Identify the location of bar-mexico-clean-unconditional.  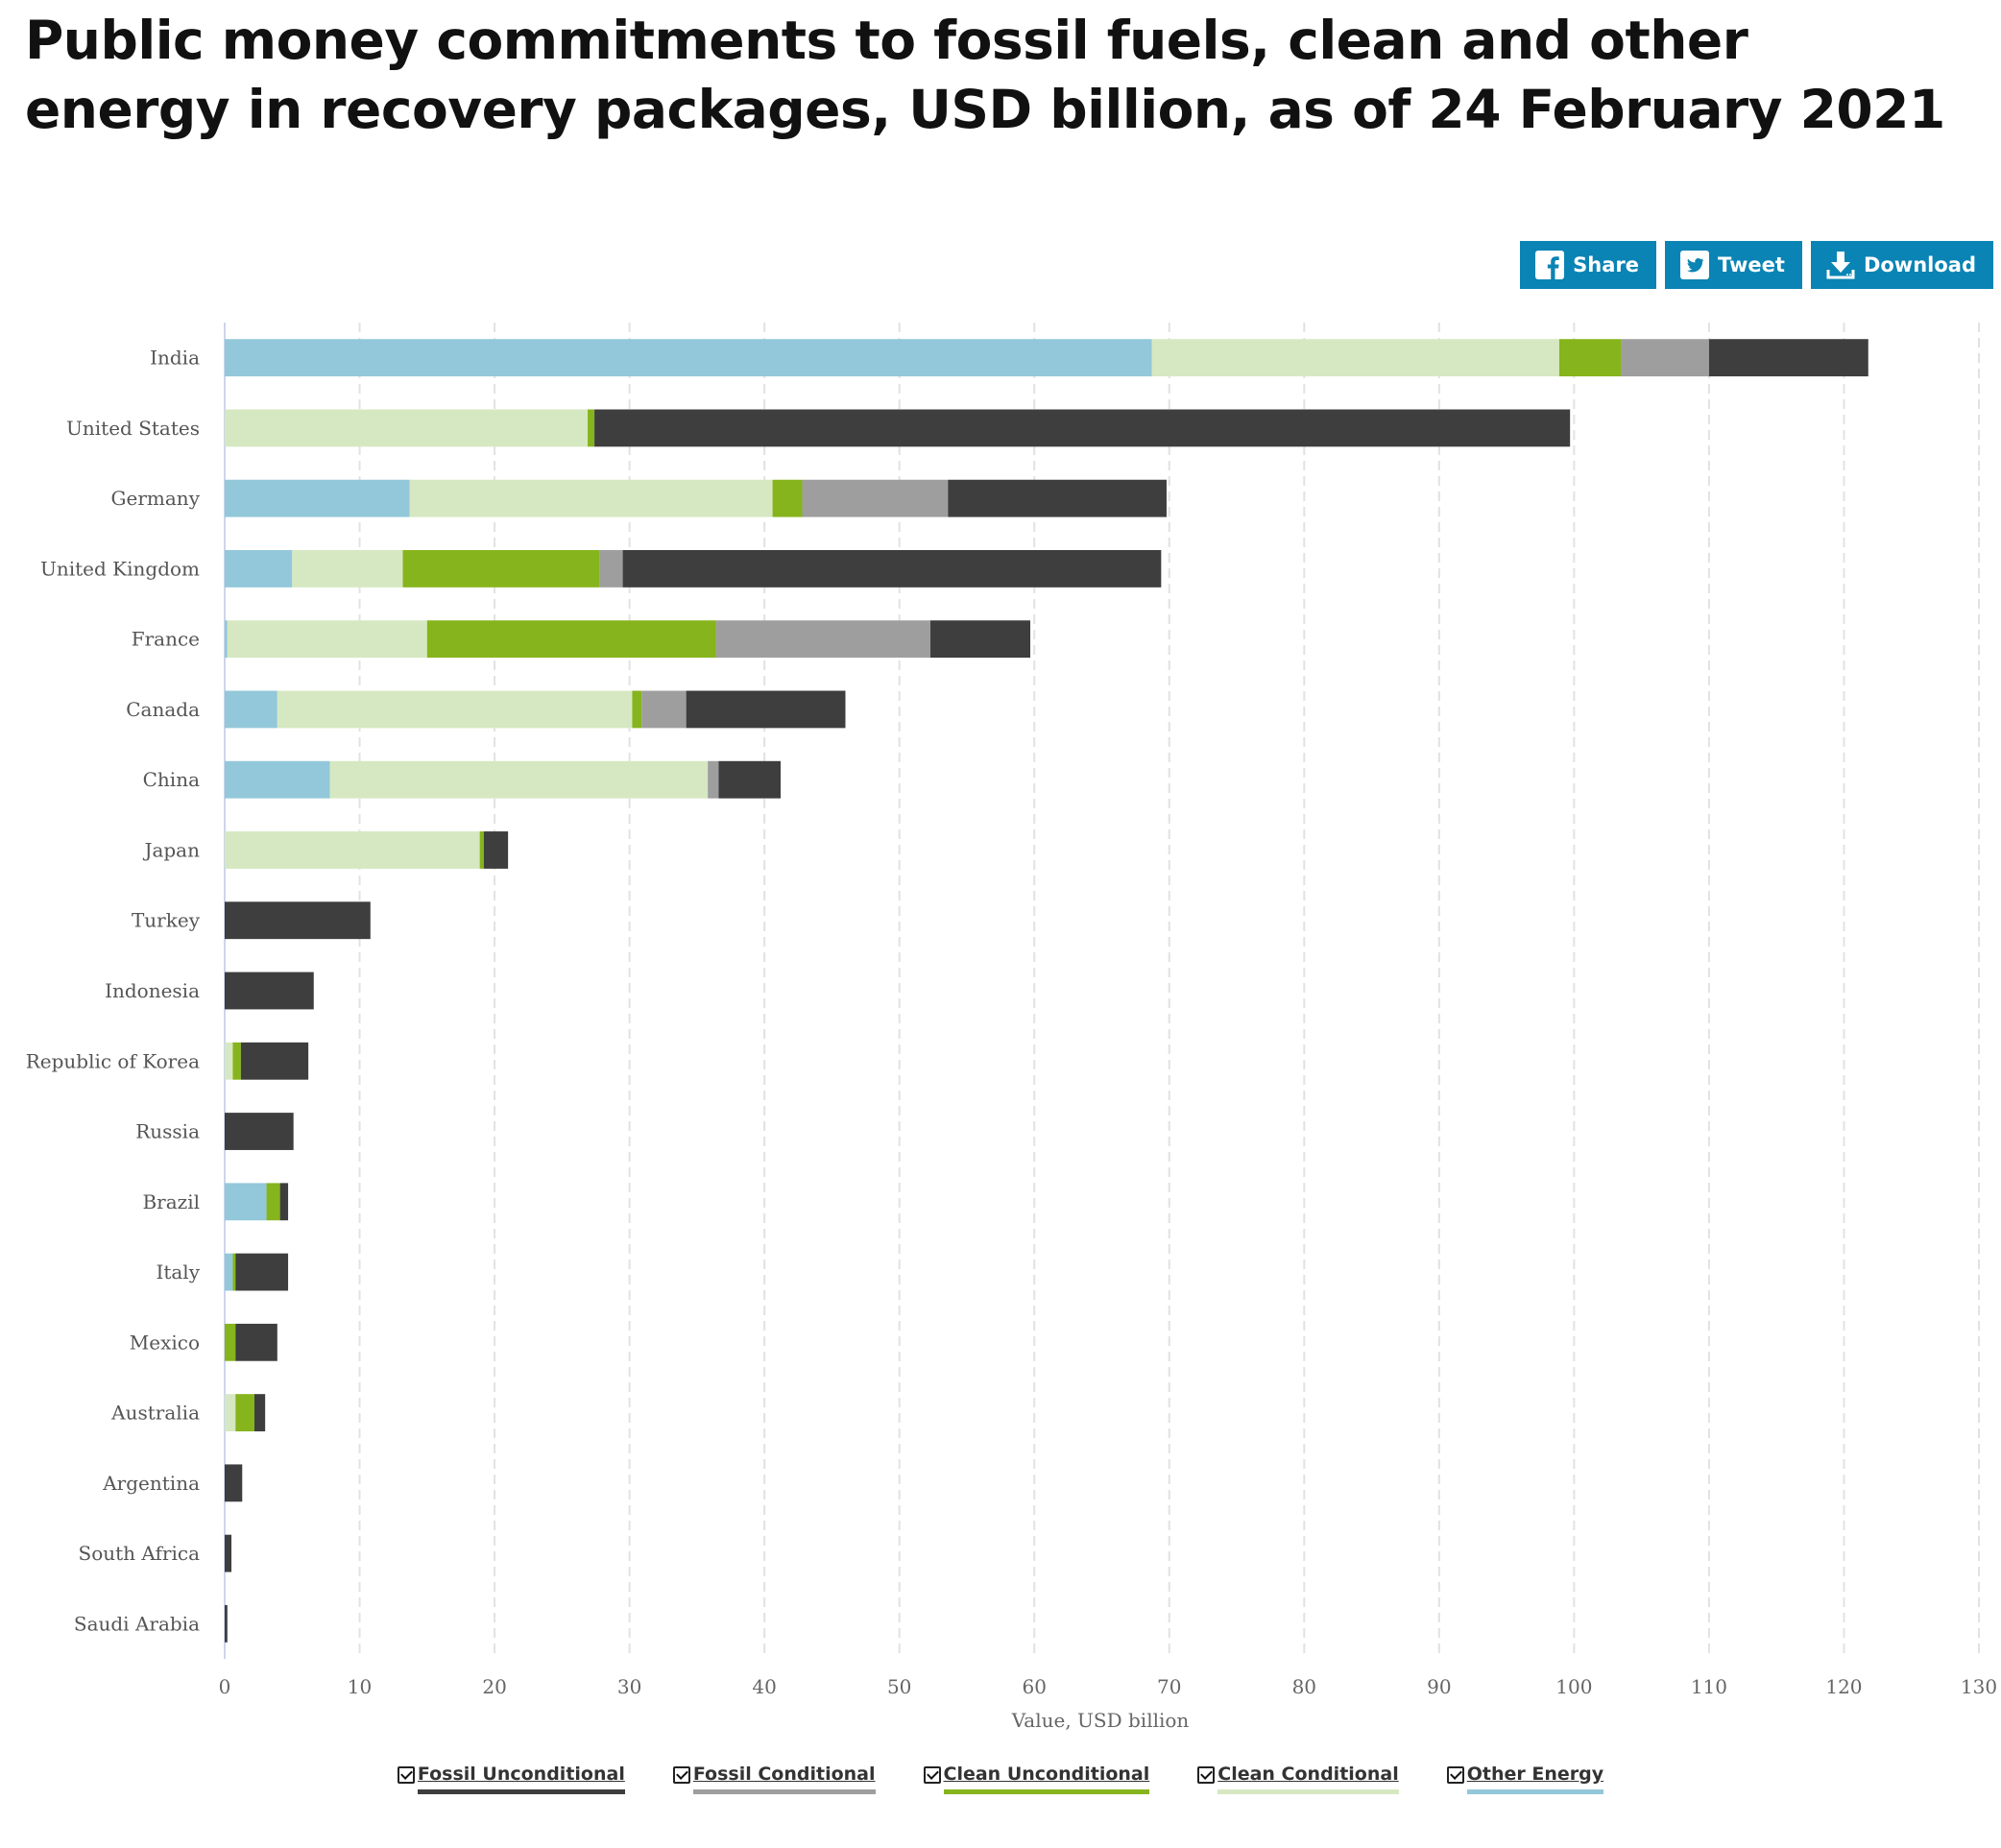
(230, 1342).